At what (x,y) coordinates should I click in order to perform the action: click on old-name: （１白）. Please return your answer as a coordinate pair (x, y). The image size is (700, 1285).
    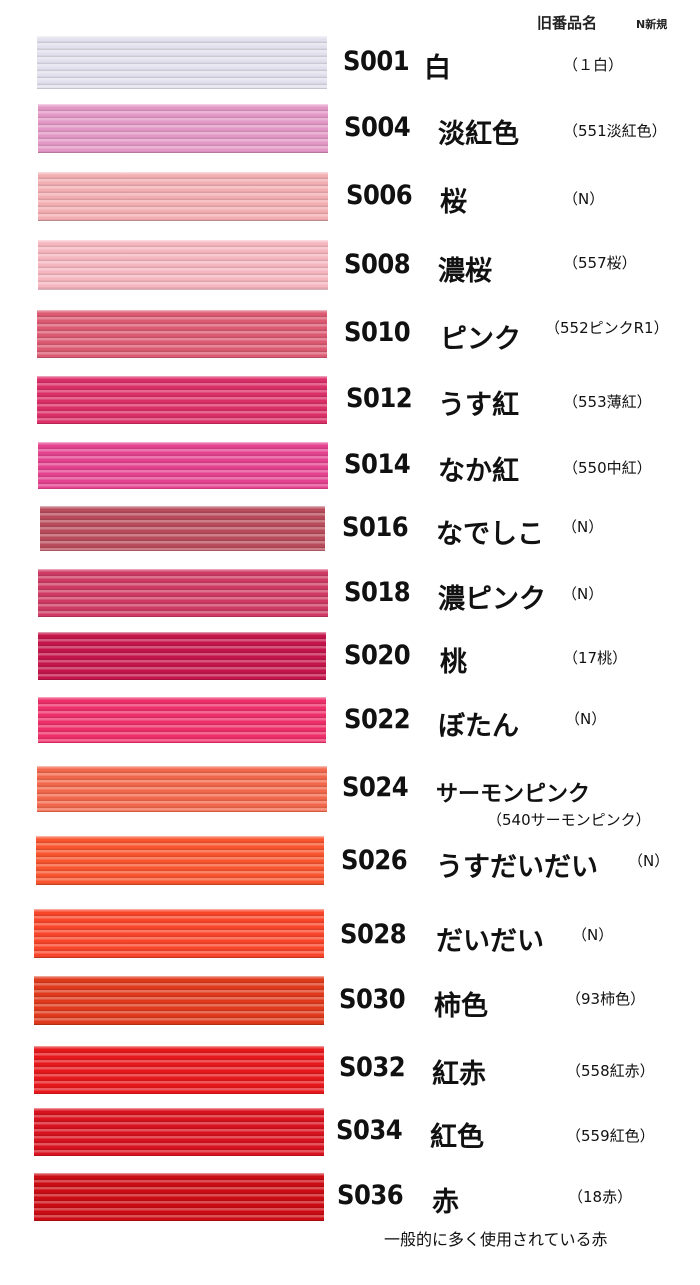
    Looking at the image, I should click on (593, 65).